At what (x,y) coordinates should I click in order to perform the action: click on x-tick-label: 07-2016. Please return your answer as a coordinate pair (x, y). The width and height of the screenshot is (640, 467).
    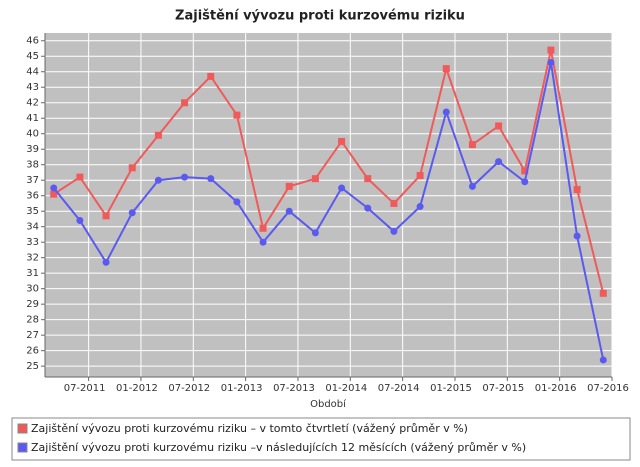
    Looking at the image, I should click on (608, 388).